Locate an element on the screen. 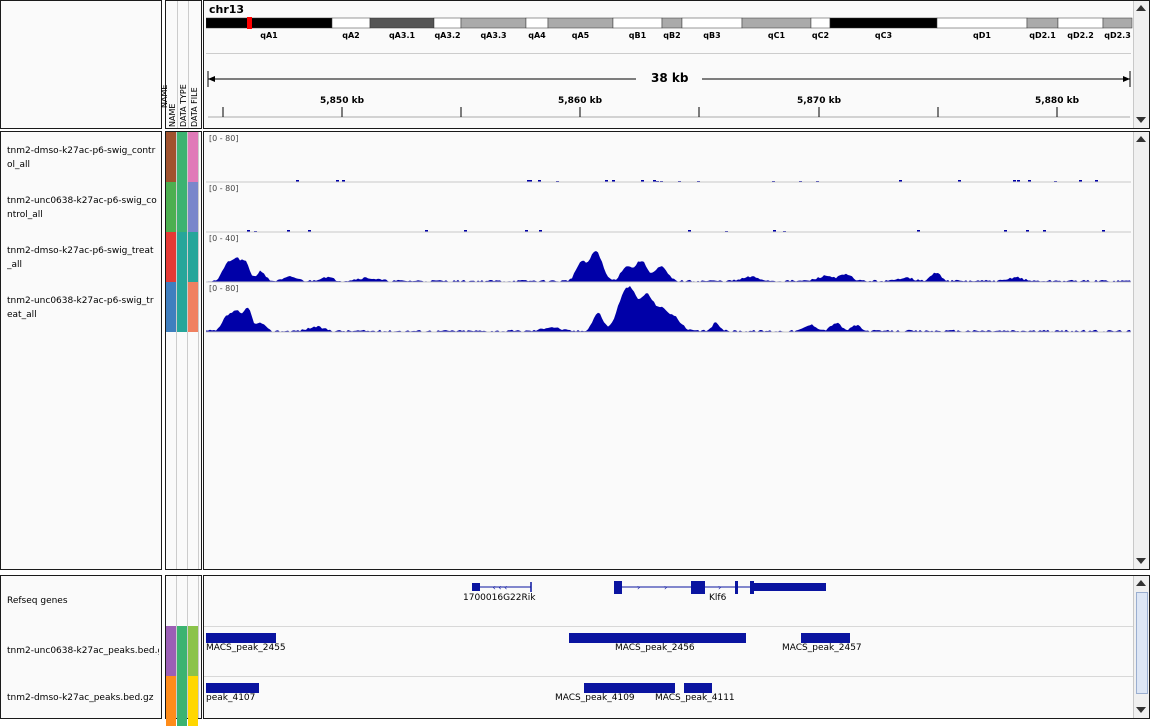  band-label: qB2 is located at coordinates (671, 35).